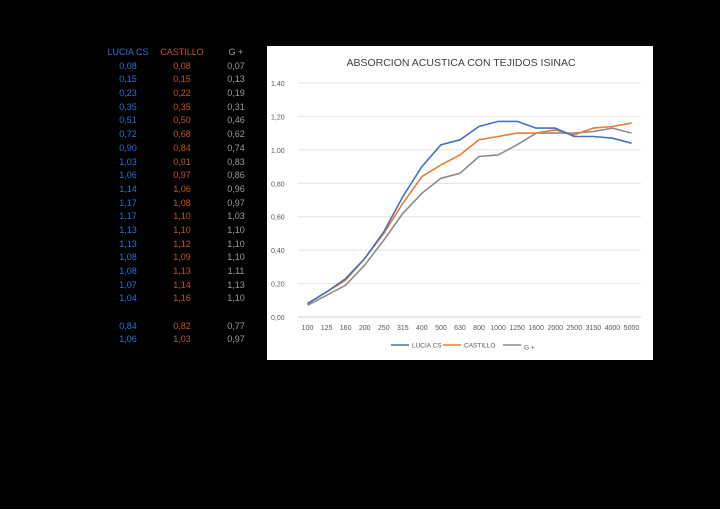  Describe the element at coordinates (182, 161) in the screenshot. I see `table-cell: 0,91` at that location.